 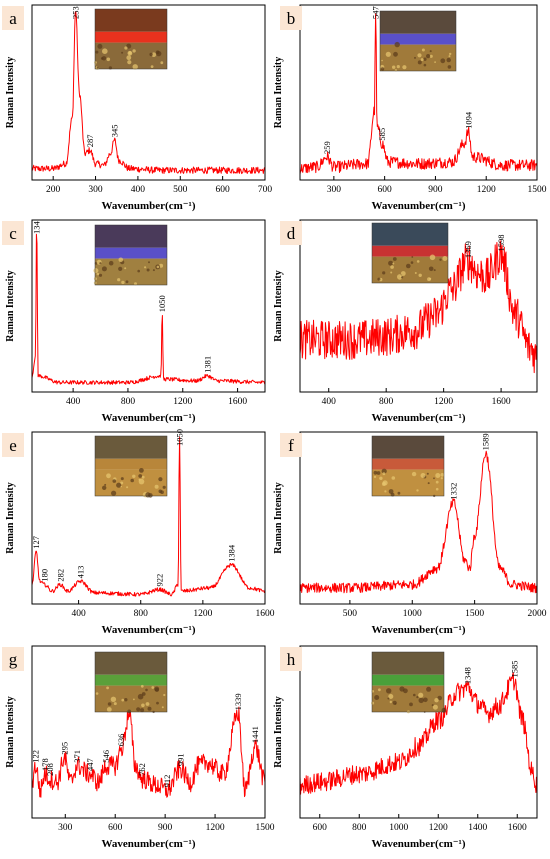 I want to click on peak-label: 1339, so click(x=238, y=701).